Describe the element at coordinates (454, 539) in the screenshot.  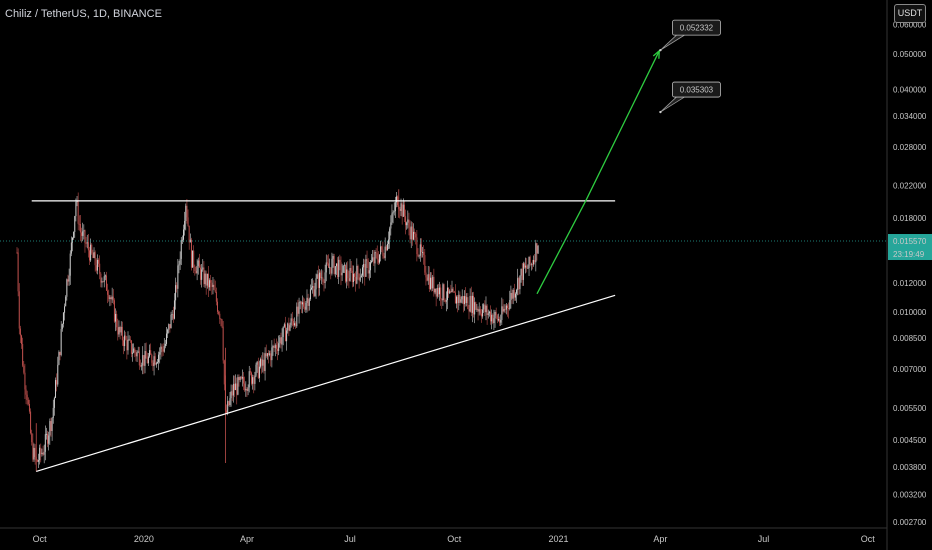
I see `time-axis: Oct 2020 Apr Jul Oct 2021 Apr Jul Oct` at that location.